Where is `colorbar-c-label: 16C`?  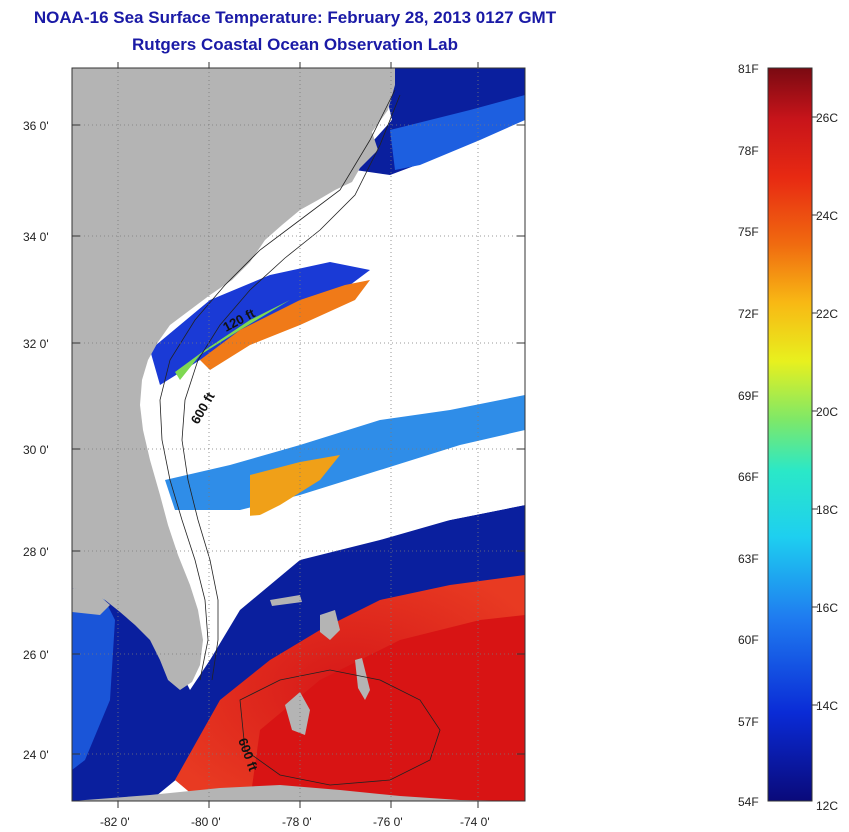
colorbar-c-label: 16C is located at coordinates (827, 608).